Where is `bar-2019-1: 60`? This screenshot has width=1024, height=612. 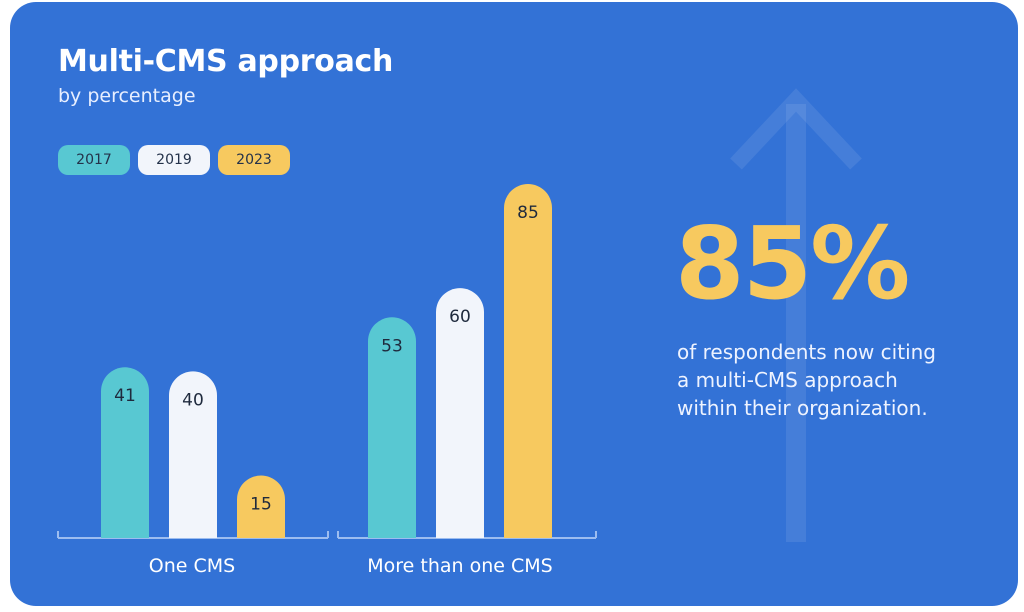
bar-2019-1: 60 is located at coordinates (460, 413).